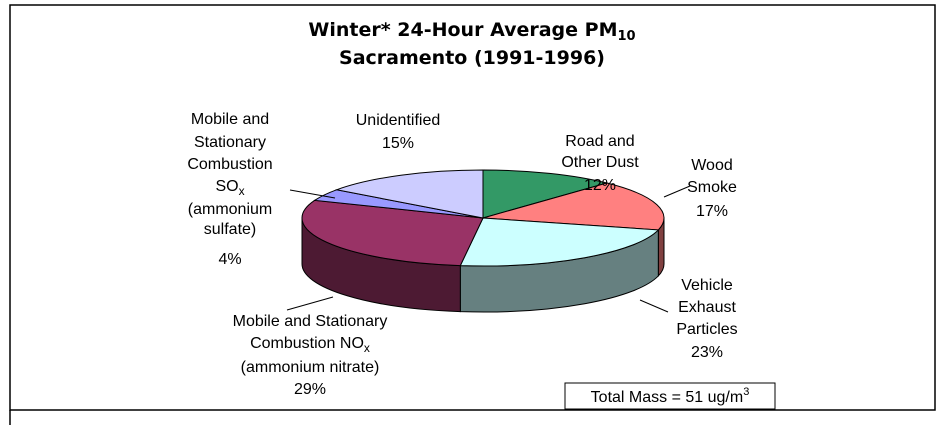  Describe the element at coordinates (600, 185) in the screenshot. I see `value-label: 12%` at that location.